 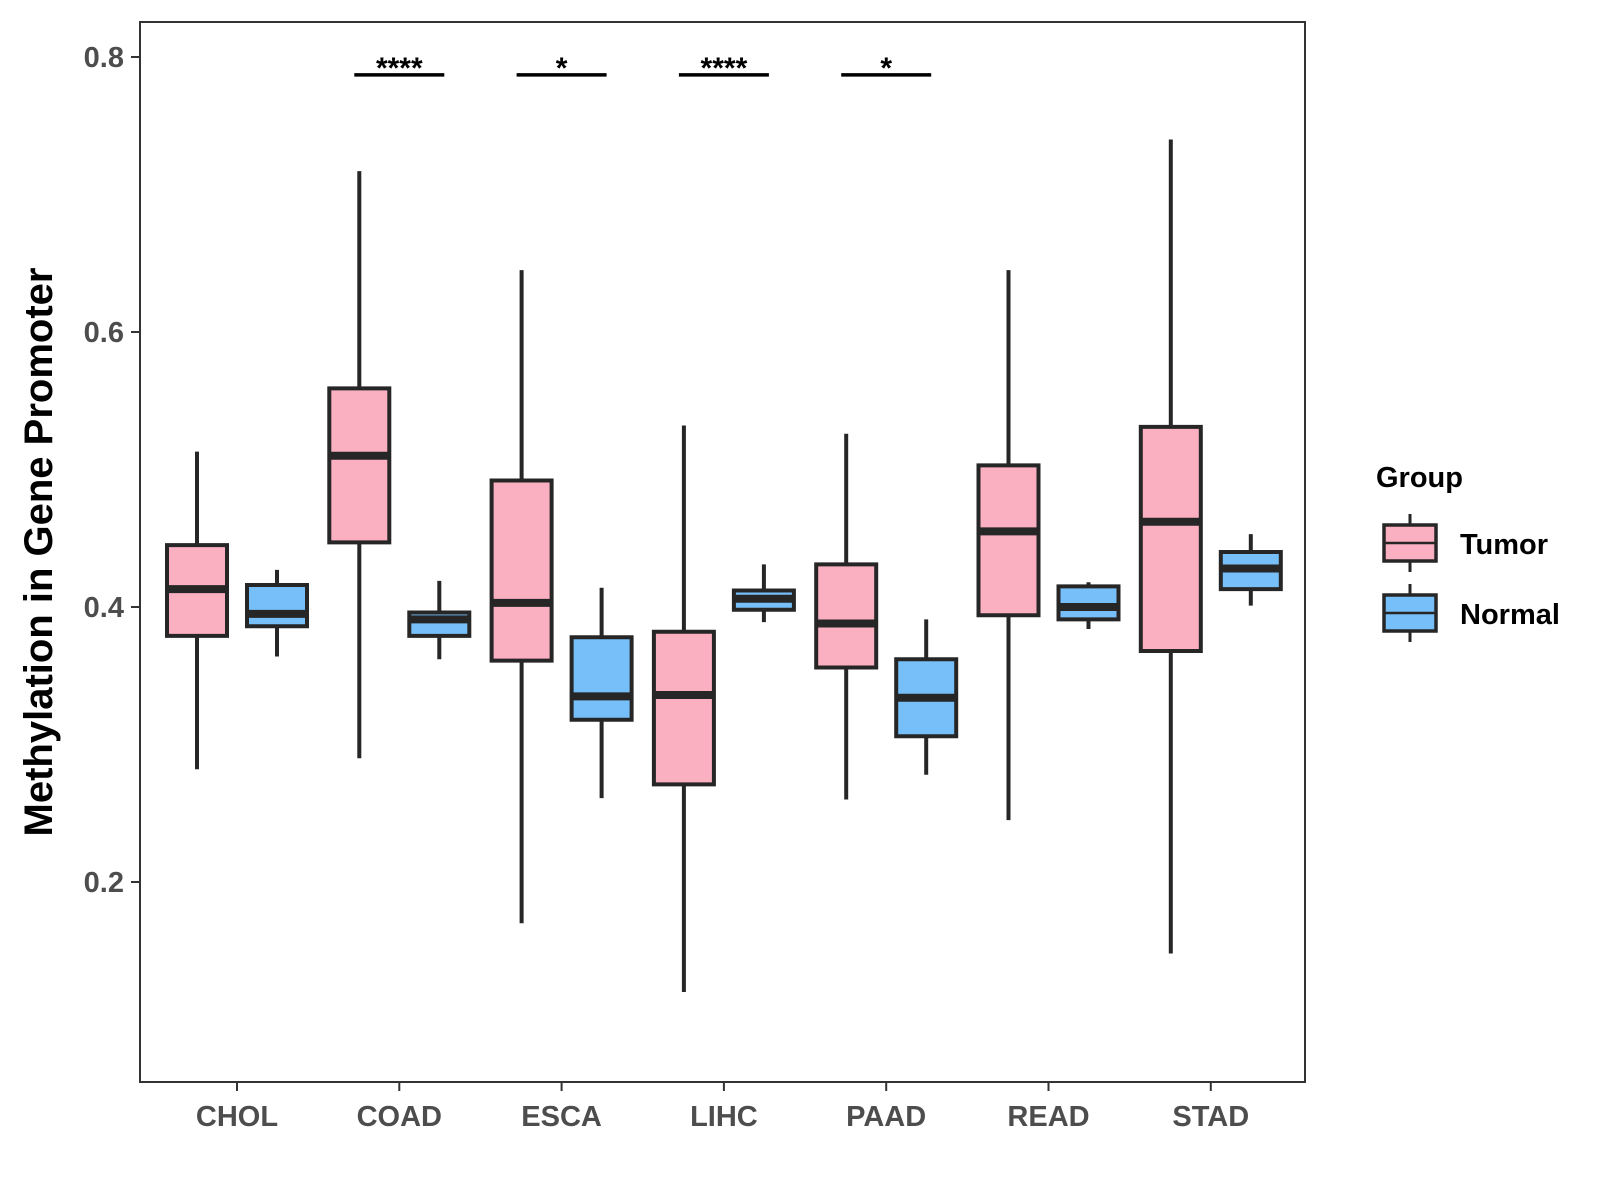 What do you see at coordinates (1510, 615) in the screenshot?
I see `legend-entry-label: Normal` at bounding box center [1510, 615].